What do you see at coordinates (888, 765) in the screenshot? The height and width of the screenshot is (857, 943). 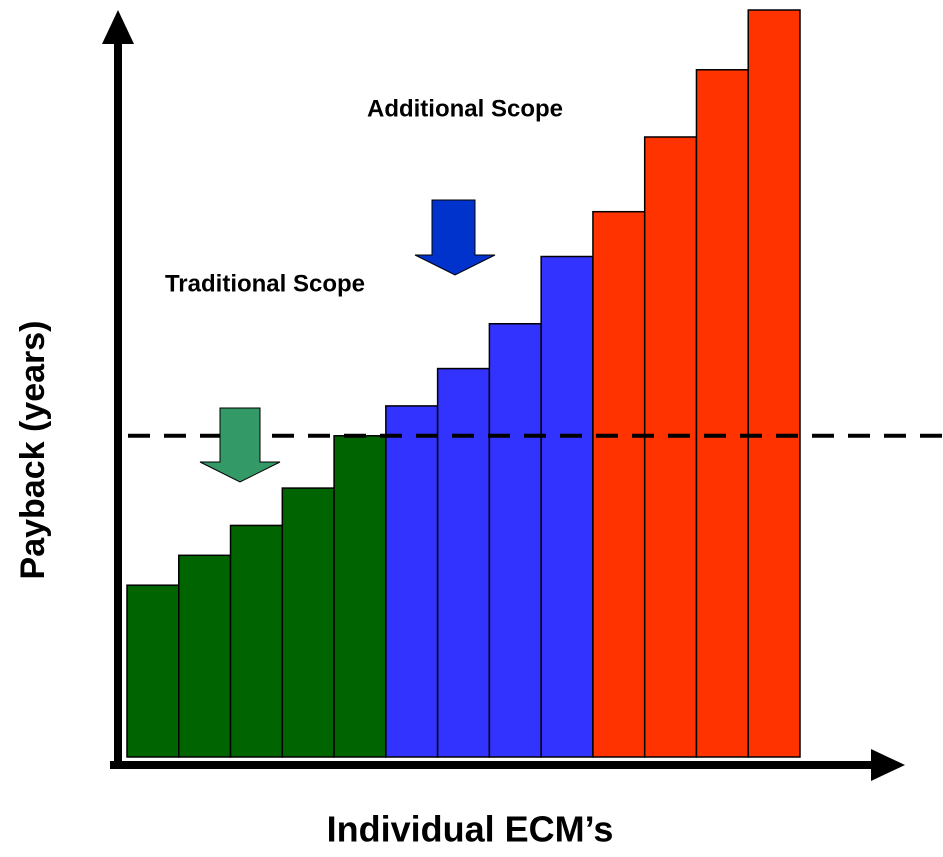 I see `x-axis-arrow` at bounding box center [888, 765].